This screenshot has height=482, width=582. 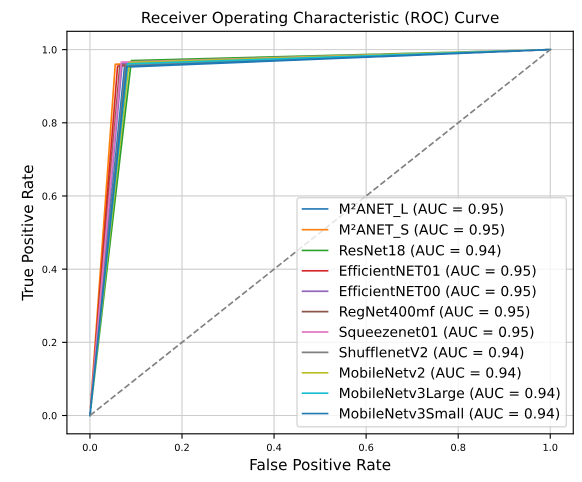 I want to click on y-tick-label: 0.2, so click(x=49, y=342).